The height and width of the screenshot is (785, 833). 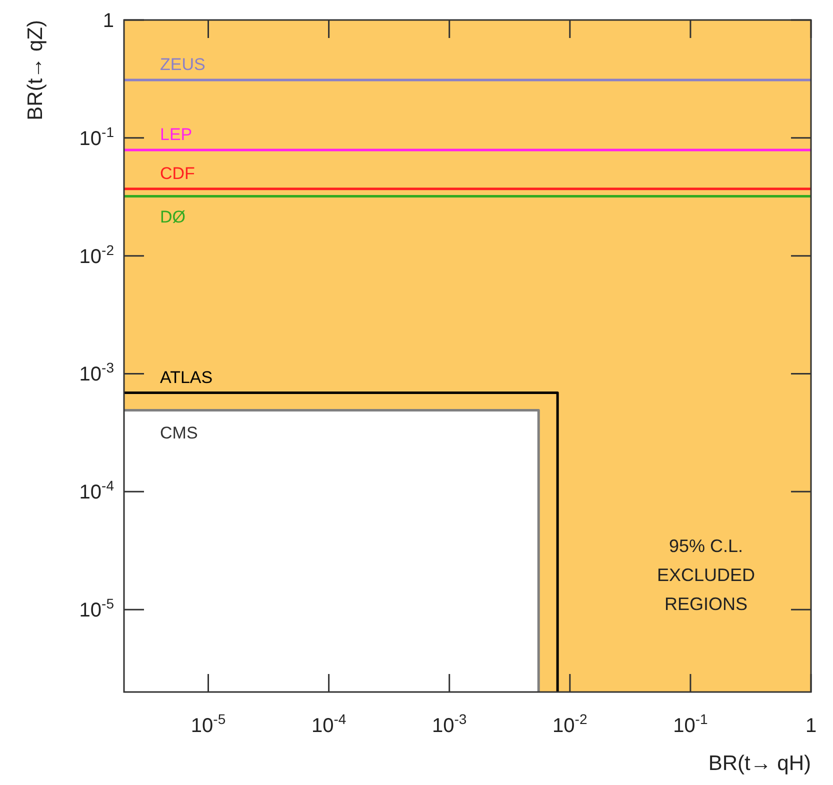 I want to click on y-tick-label: 10$^{-3}$, so click(x=96, y=373).